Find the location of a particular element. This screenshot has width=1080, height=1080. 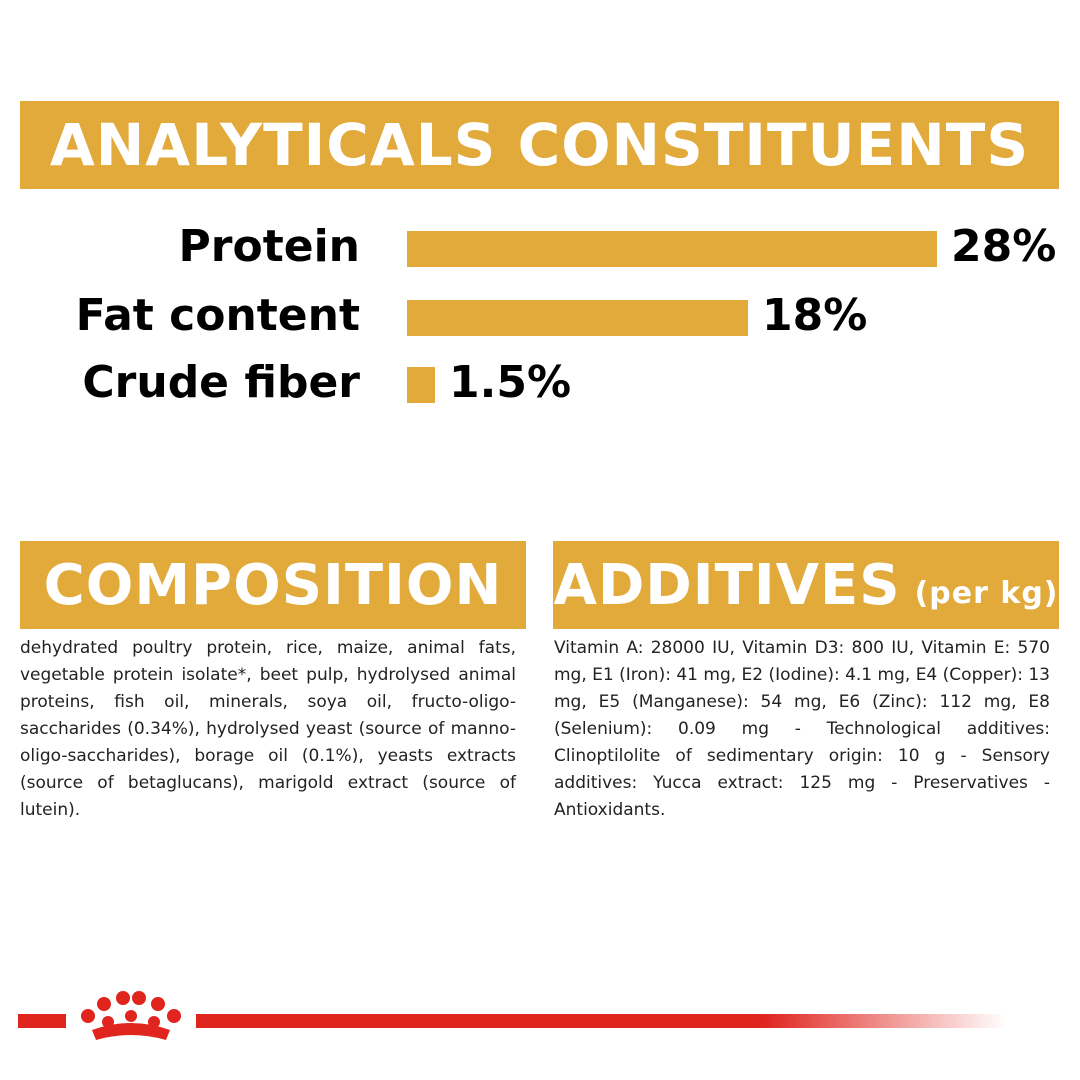

footer-line-right is located at coordinates (601, 1021).